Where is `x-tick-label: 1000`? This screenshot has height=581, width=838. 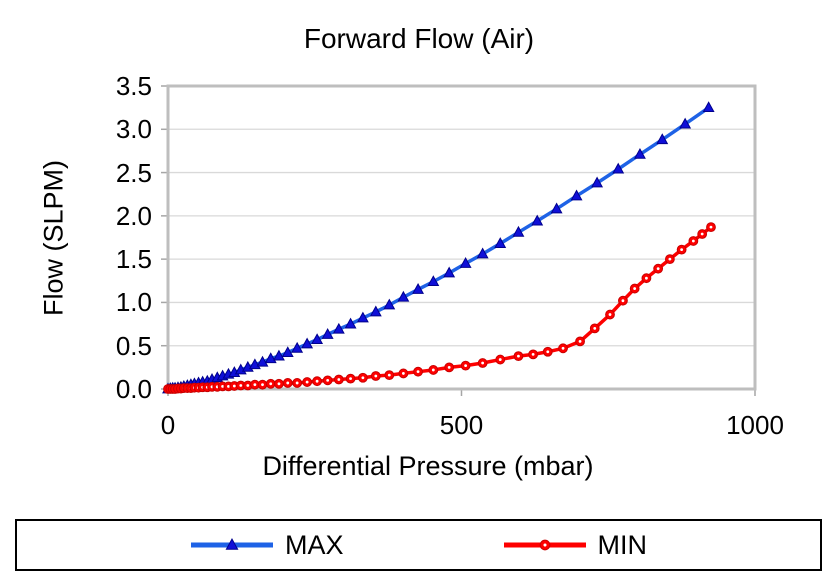 x-tick-label: 1000 is located at coordinates (755, 425).